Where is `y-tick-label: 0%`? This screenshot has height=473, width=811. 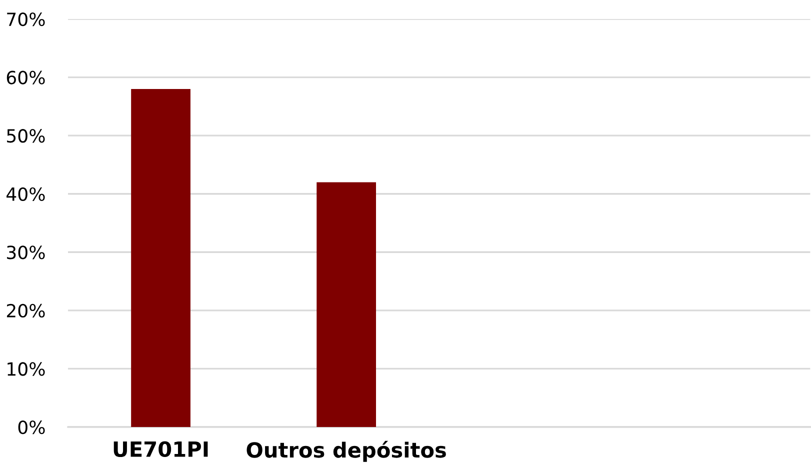
y-tick-label: 0% is located at coordinates (31, 427).